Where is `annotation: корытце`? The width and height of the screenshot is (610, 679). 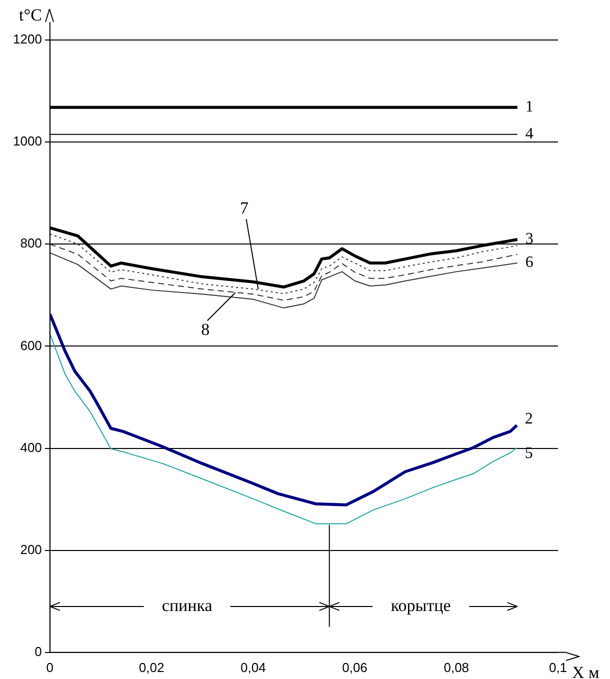
annotation: корытце is located at coordinates (420, 605).